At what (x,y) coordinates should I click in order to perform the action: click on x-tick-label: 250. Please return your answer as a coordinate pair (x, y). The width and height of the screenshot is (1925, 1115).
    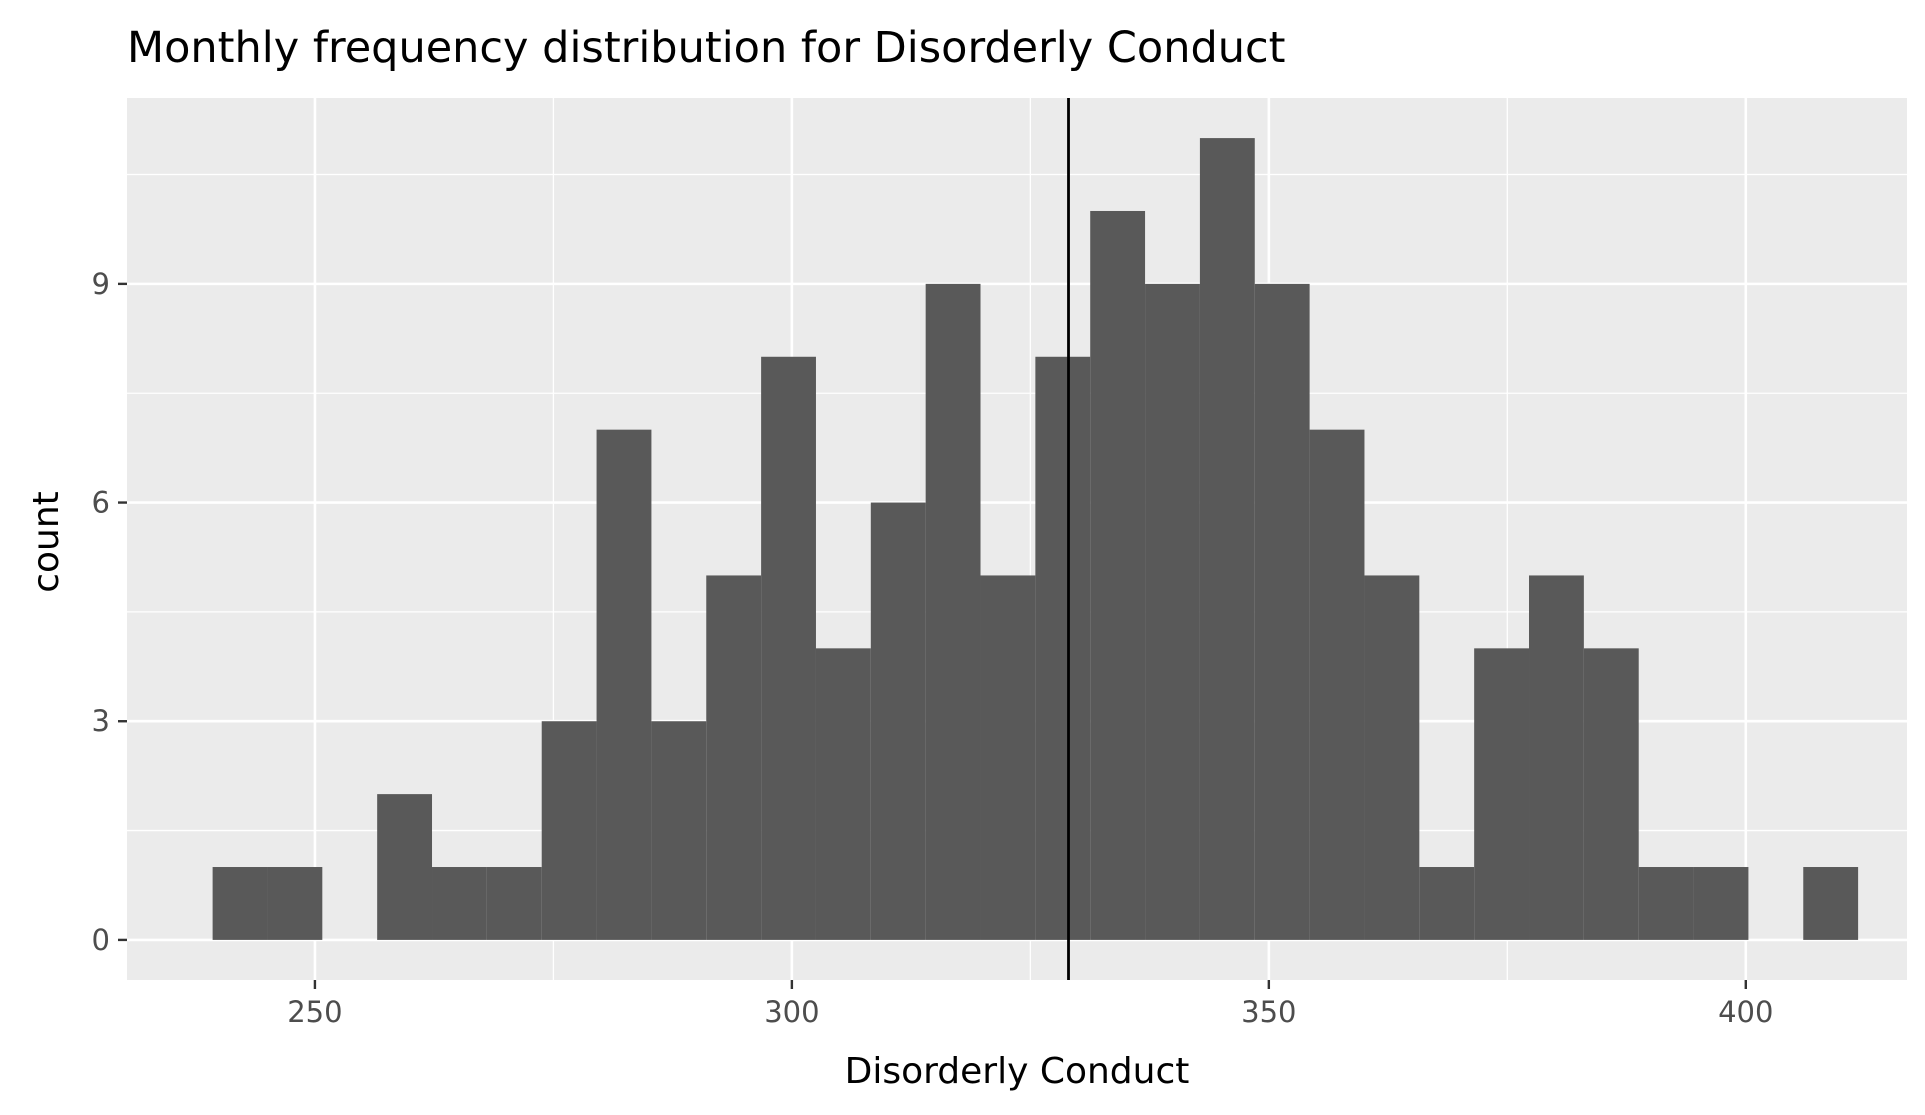
    Looking at the image, I should click on (314, 1012).